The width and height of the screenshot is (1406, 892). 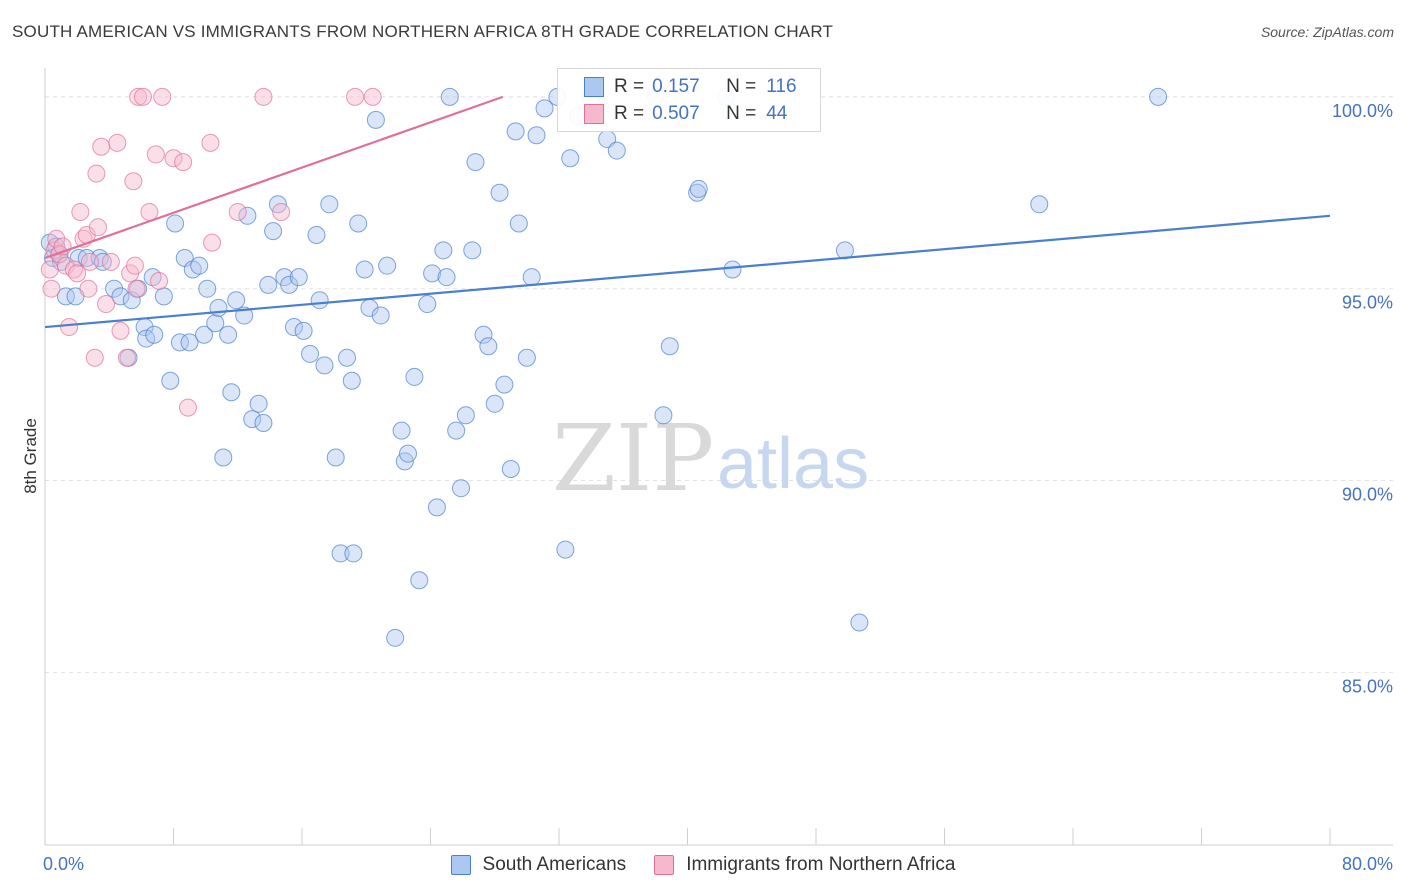 I want to click on series-northern-africa, so click(x=211, y=252).